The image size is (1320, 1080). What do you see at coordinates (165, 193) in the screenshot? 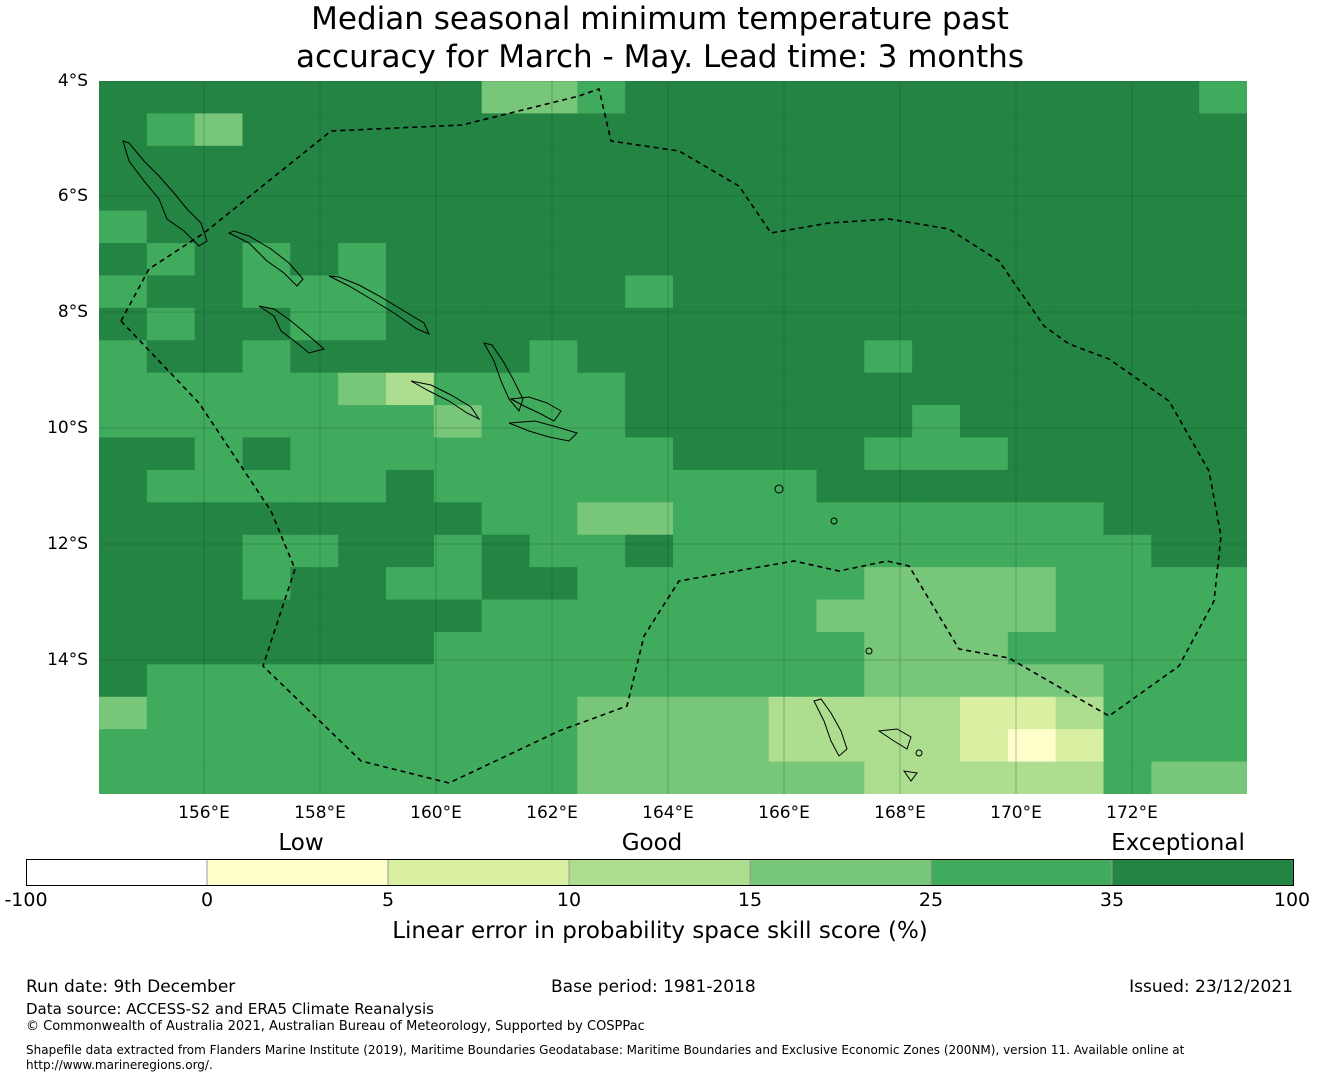
I see `island-bougainville` at bounding box center [165, 193].